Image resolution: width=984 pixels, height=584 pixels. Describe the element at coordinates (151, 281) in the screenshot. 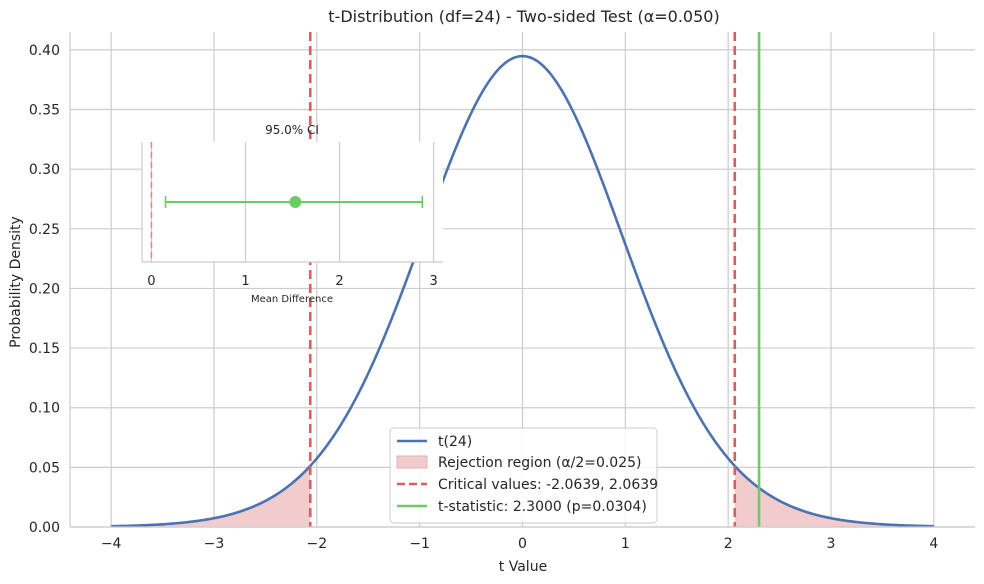

I see `inset-x-tick-label: 0` at that location.